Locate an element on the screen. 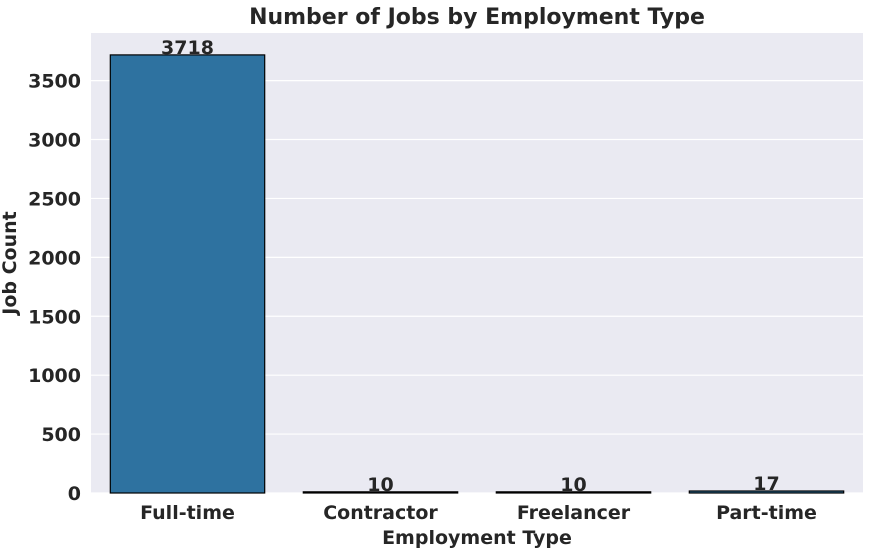 Image resolution: width=876 pixels, height=549 pixels. bar-part-time is located at coordinates (766, 492).